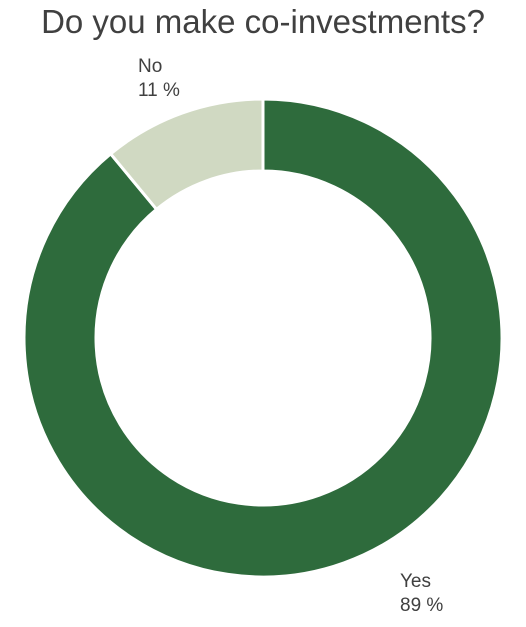 The image size is (526, 627). What do you see at coordinates (263, 21) in the screenshot?
I see `chart-title: Do you make co-investments?` at bounding box center [263, 21].